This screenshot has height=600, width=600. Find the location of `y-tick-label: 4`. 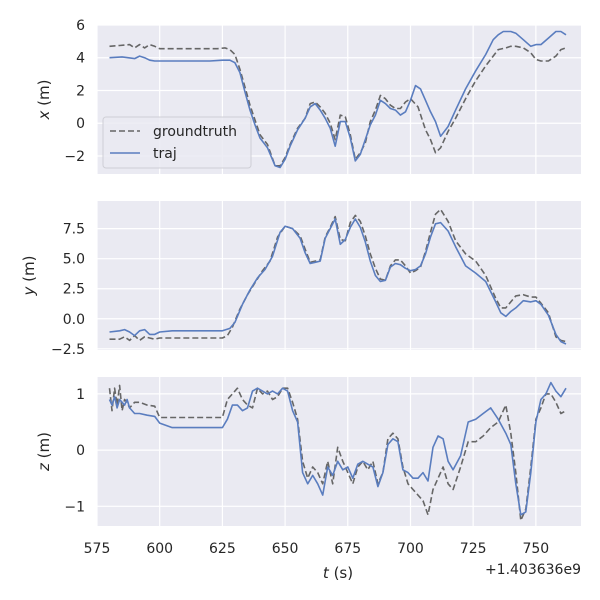

y-tick-label: 4 is located at coordinates (80, 59).